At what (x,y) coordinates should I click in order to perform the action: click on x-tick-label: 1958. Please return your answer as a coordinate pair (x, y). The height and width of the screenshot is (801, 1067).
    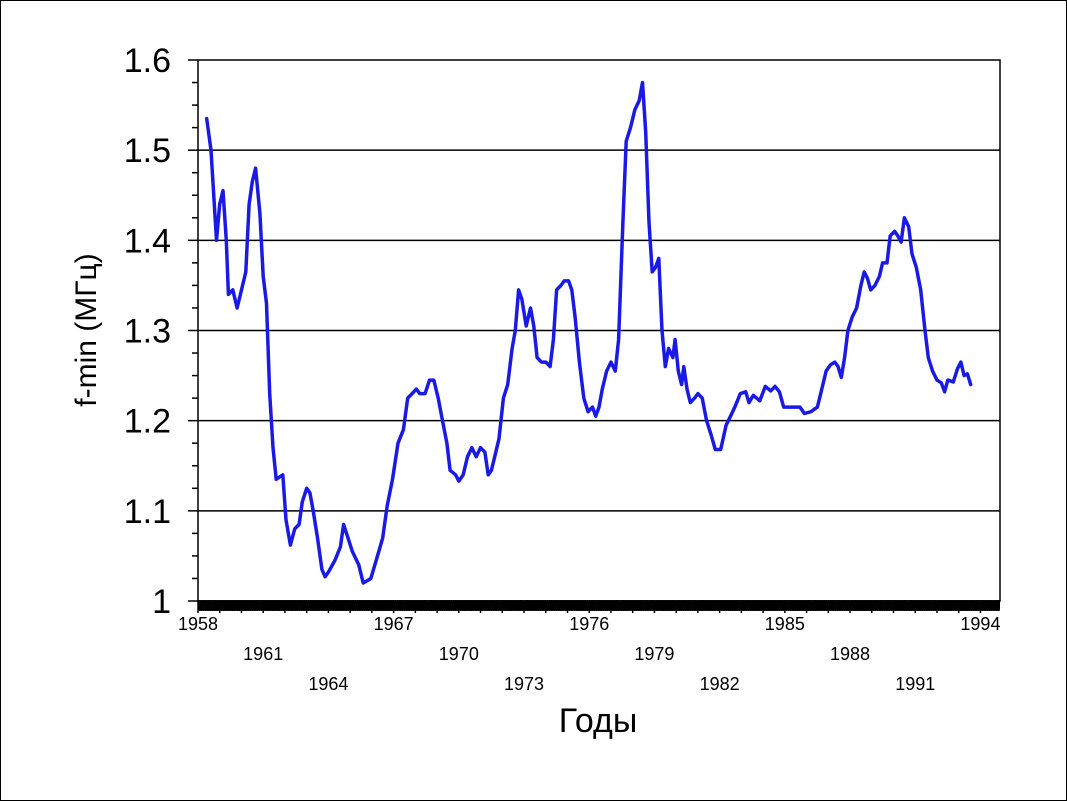
    Looking at the image, I should click on (198, 624).